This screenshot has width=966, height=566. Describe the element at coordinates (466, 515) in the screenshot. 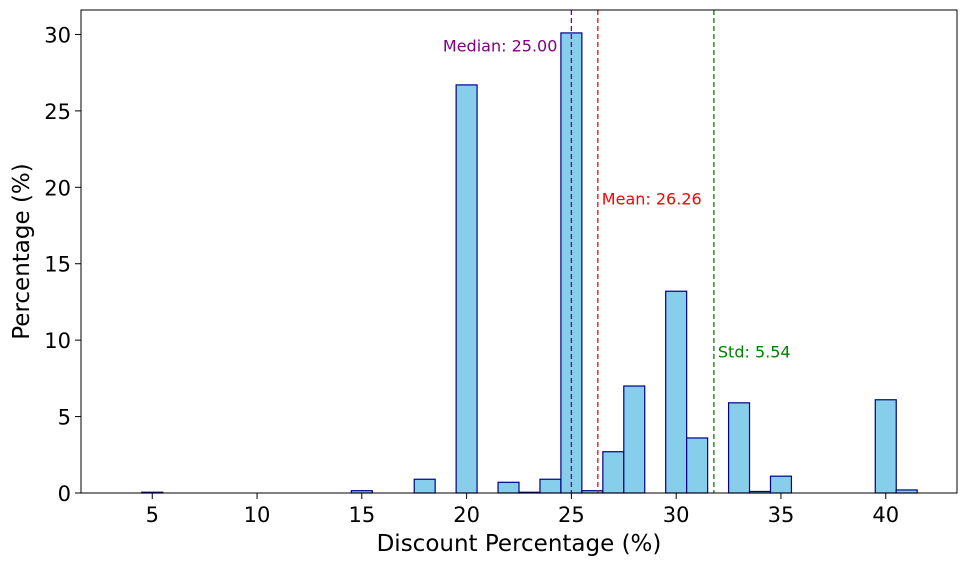

I see `x-tick-label: 20` at that location.